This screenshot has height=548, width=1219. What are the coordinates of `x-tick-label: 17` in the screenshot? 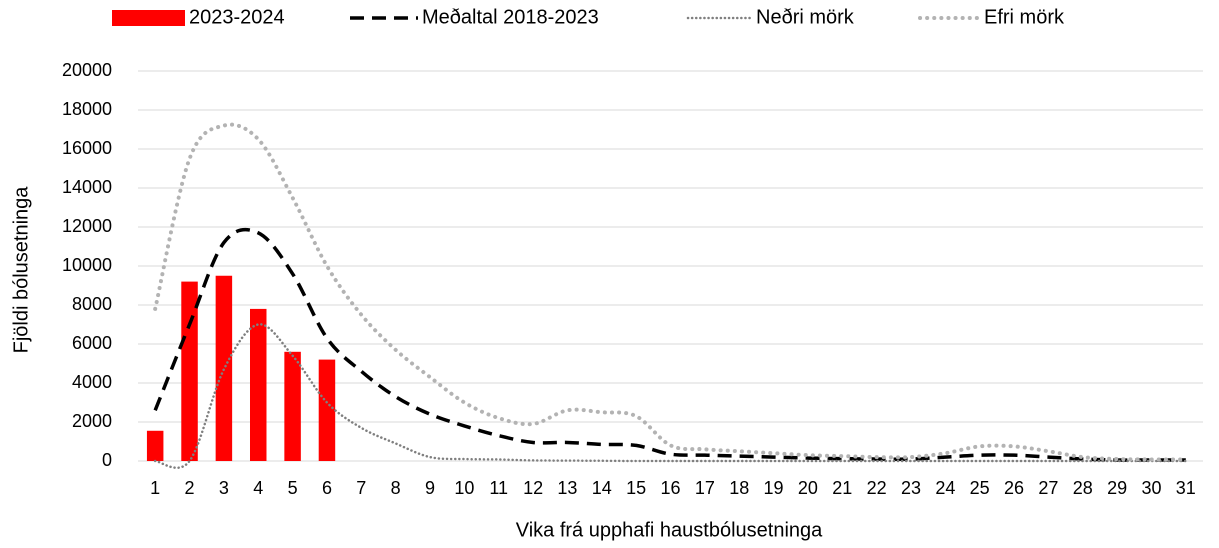 It's located at (705, 488).